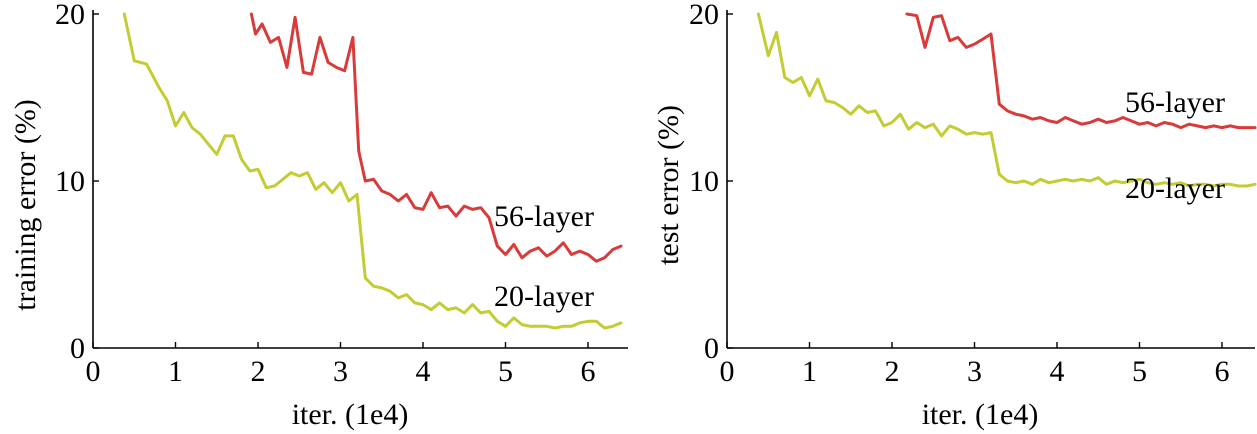  What do you see at coordinates (668, 185) in the screenshot?
I see `y-axis-label: test error (%)` at bounding box center [668, 185].